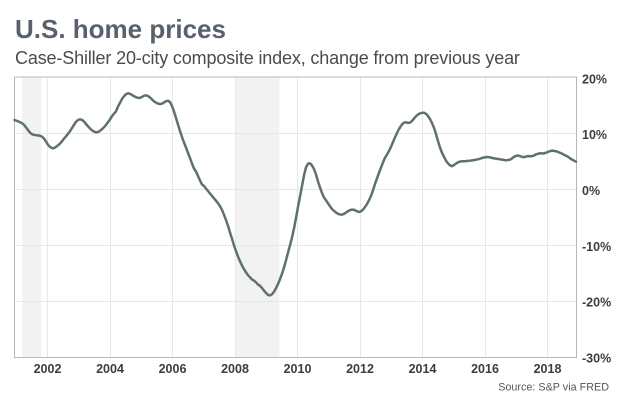 This screenshot has height=412, width=621. Describe the element at coordinates (596, 303) in the screenshot. I see `svg-text: -20%` at that location.